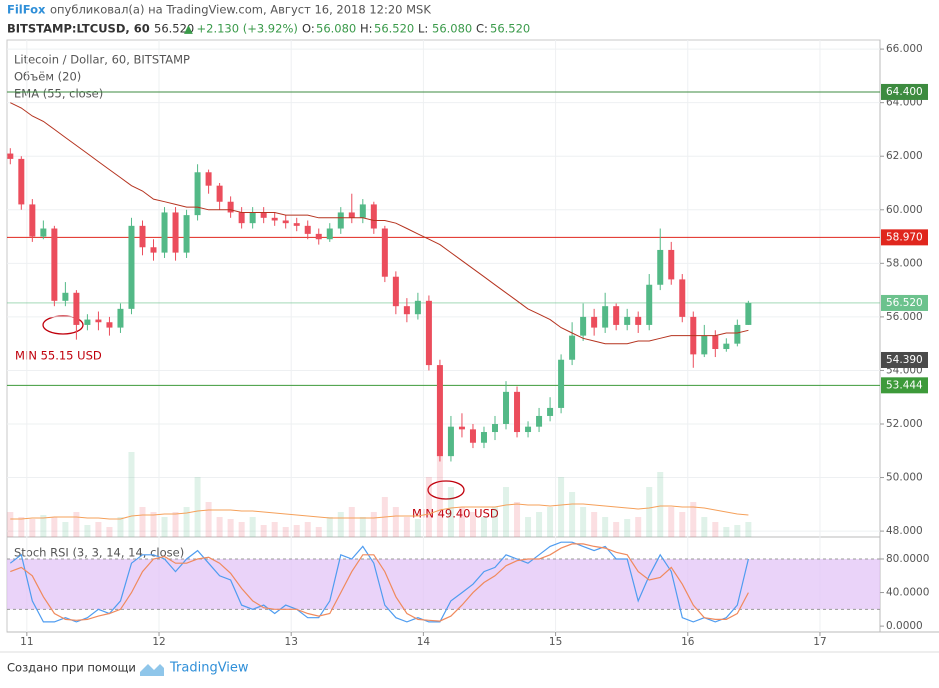  I want to click on price-tag-label: 56.520, so click(904, 303).